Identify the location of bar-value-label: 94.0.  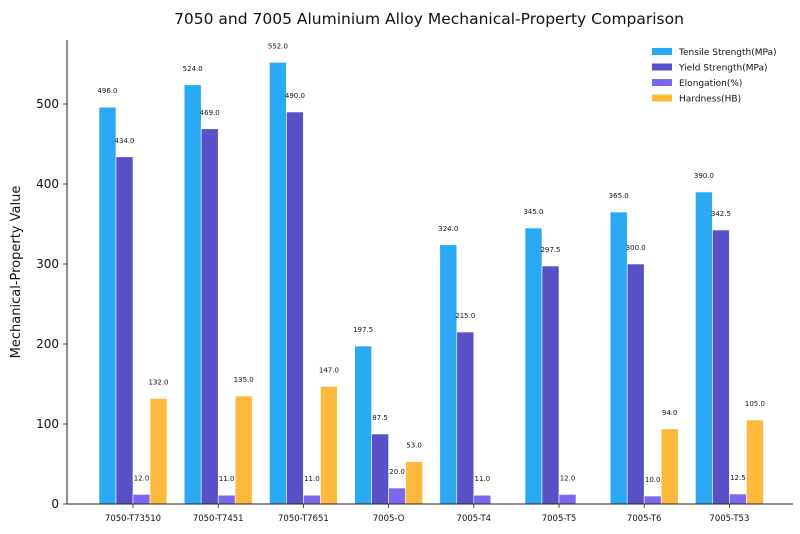
(670, 413).